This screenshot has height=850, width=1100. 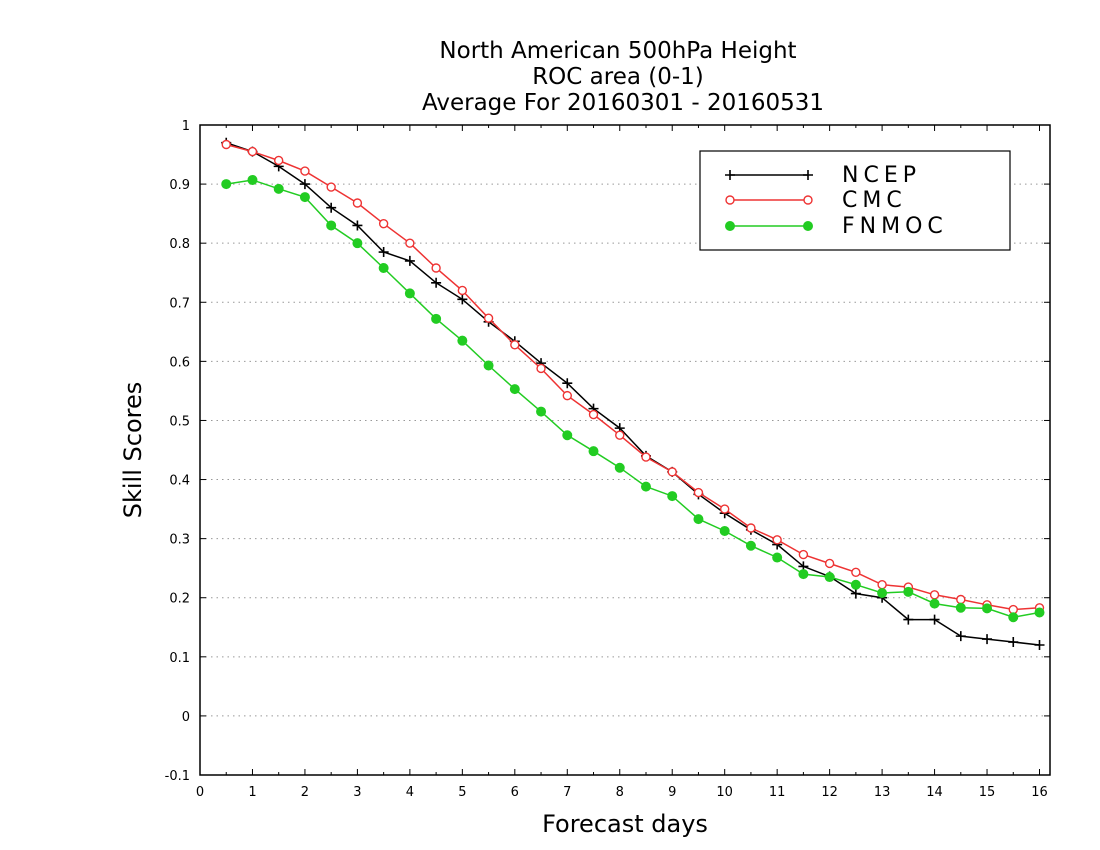 What do you see at coordinates (874, 200) in the screenshot?
I see `legend-label-cmc: CMC` at bounding box center [874, 200].